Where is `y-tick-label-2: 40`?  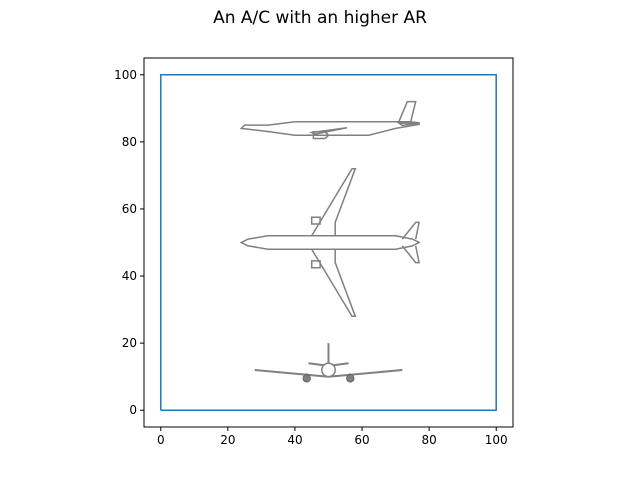
y-tick-label-2: 40 is located at coordinates (129, 276).